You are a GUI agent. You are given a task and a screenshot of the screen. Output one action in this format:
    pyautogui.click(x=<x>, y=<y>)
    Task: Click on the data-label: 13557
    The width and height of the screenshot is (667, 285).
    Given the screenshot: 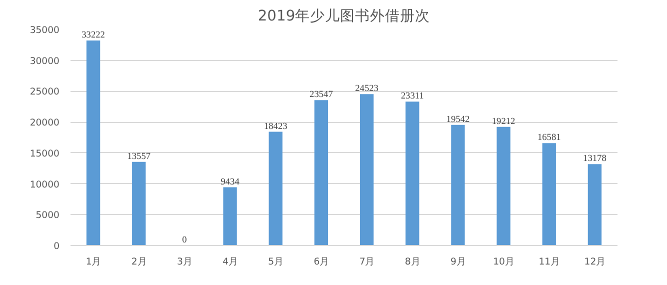 What is the action you would take?
    pyautogui.click(x=139, y=157)
    